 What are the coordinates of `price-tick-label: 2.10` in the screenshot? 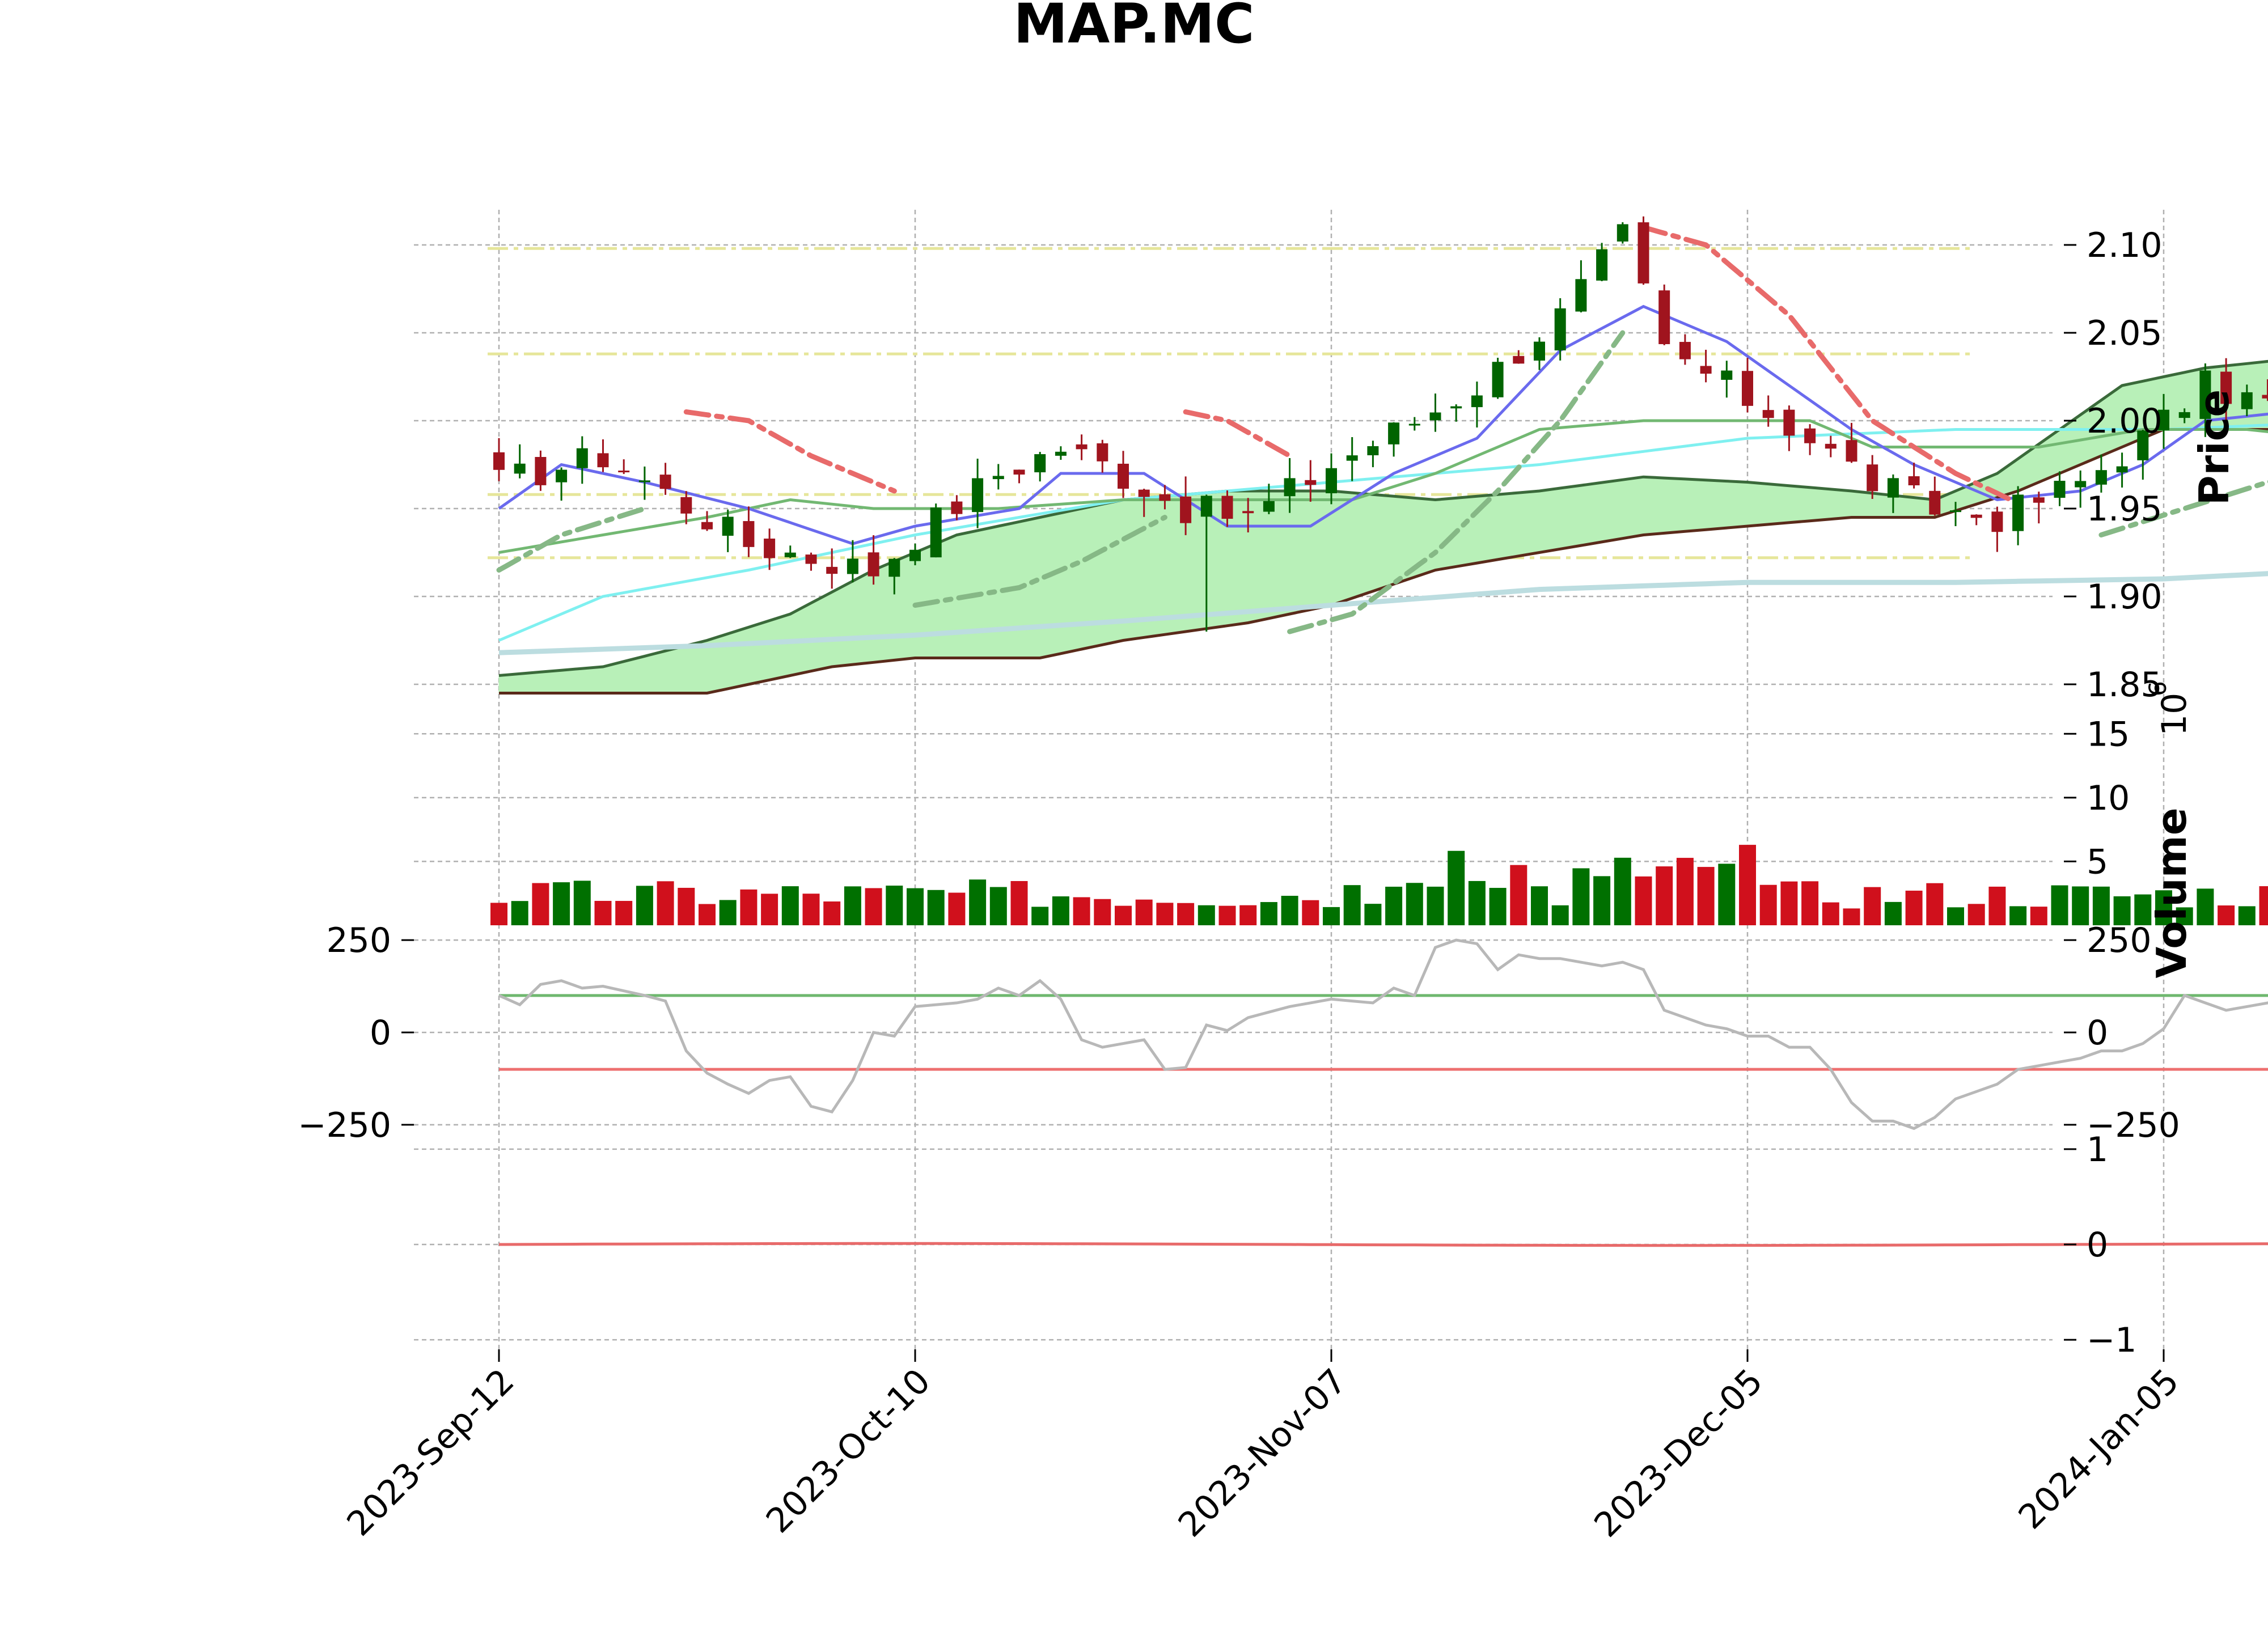 It's located at (2125, 246).